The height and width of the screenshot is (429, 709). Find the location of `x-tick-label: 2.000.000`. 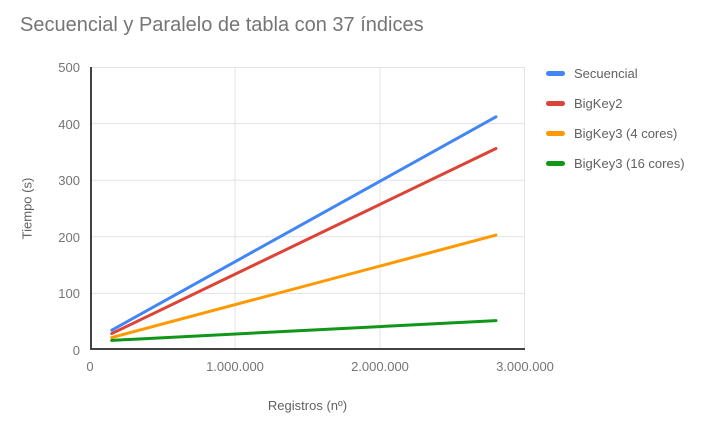

x-tick-label: 2.000.000 is located at coordinates (380, 366).